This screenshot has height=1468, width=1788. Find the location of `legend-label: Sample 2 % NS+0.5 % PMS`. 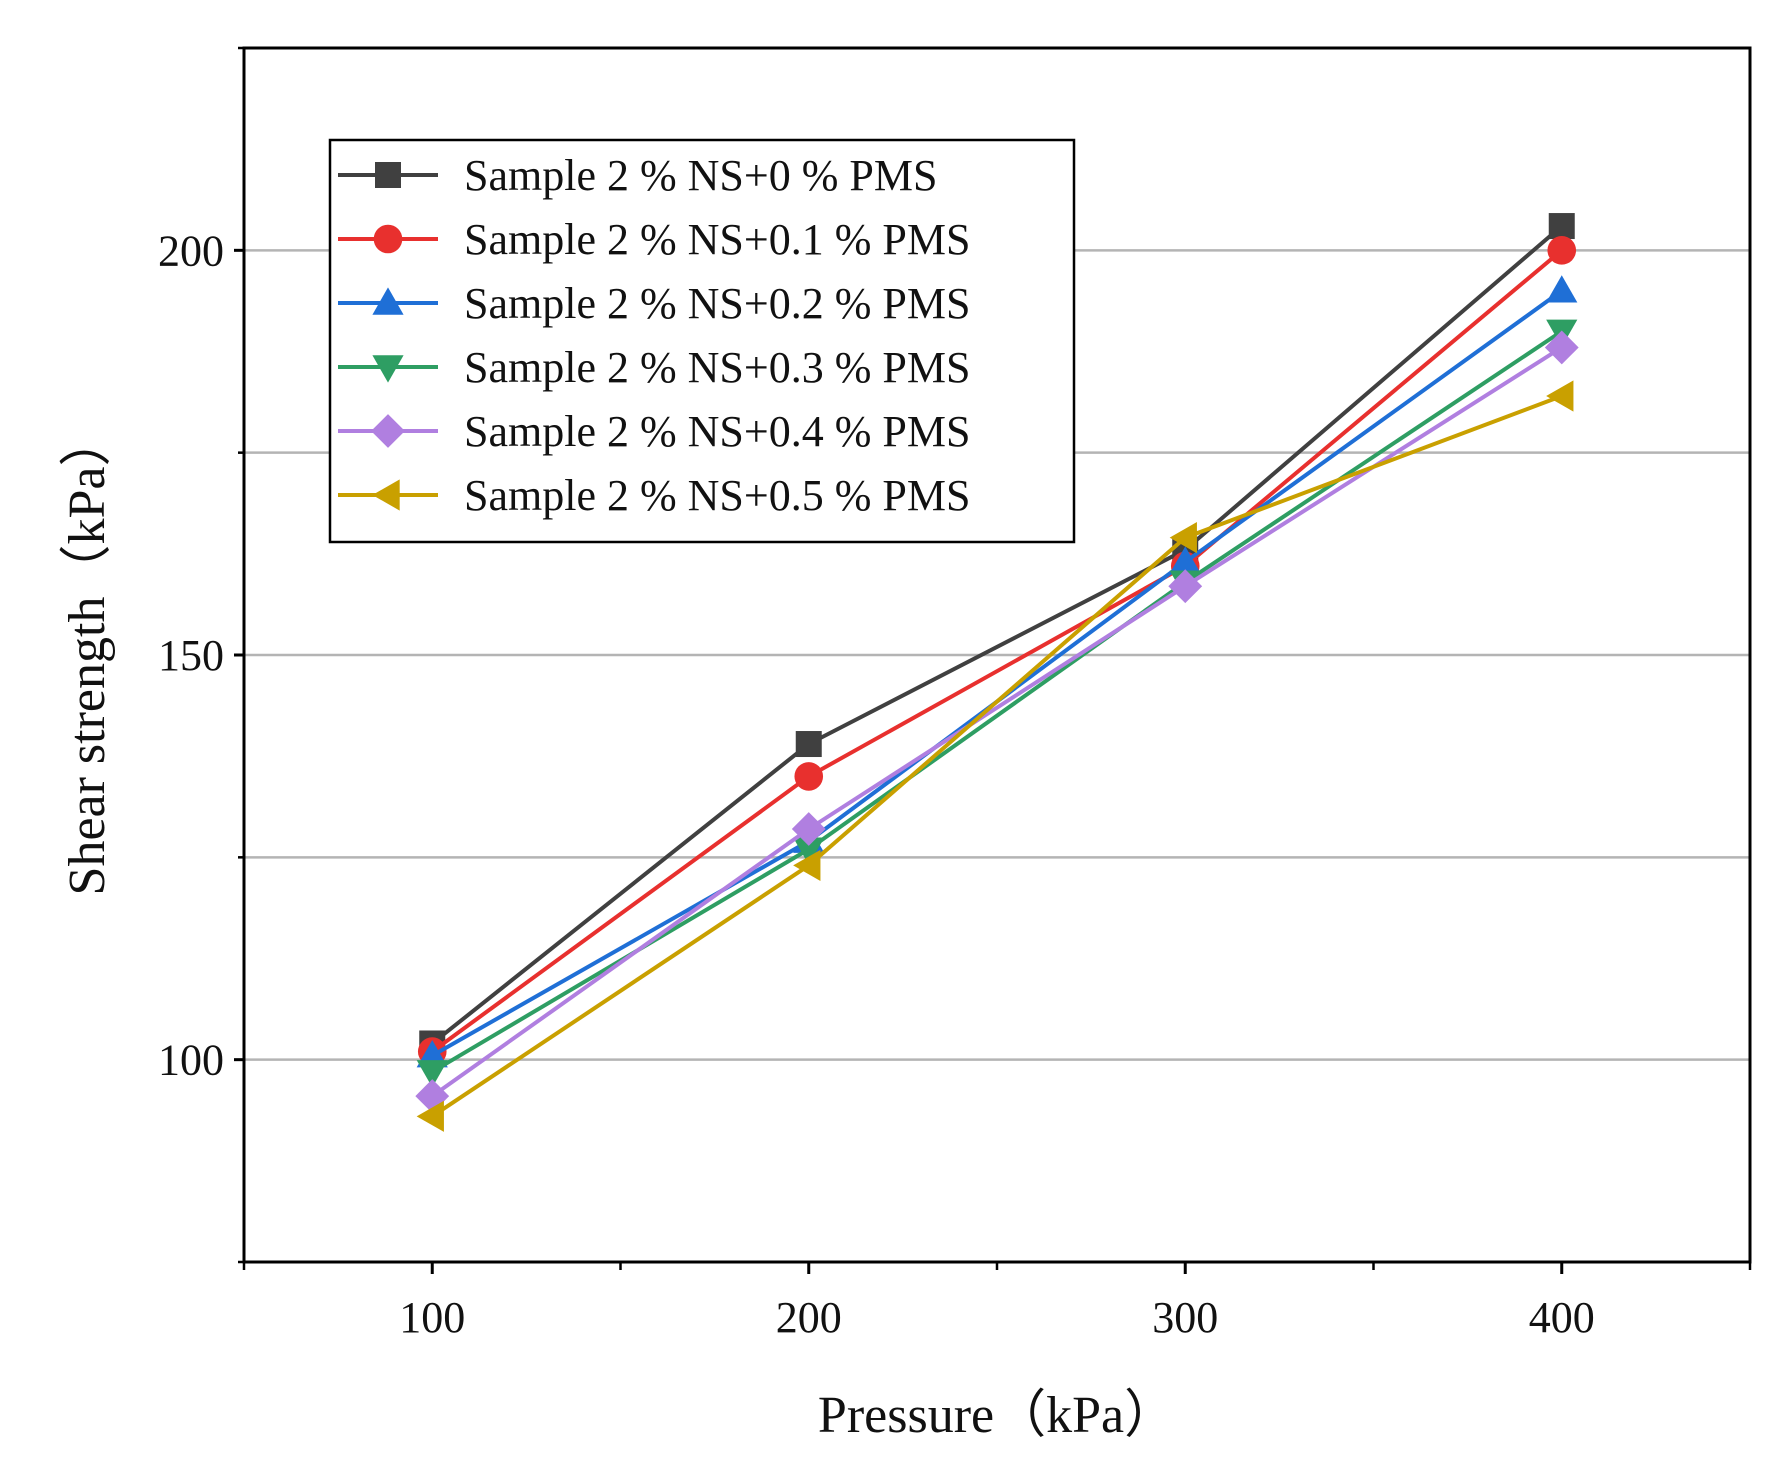

legend-label: Sample 2 % NS+0.5 % PMS is located at coordinates (717, 495).